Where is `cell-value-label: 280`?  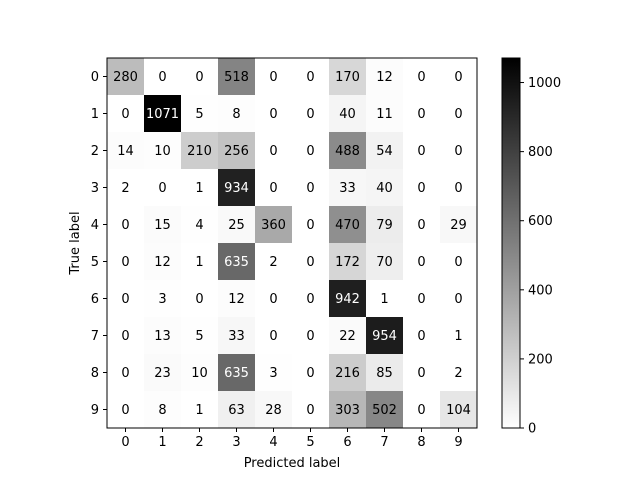
cell-value-label: 280 is located at coordinates (125, 77).